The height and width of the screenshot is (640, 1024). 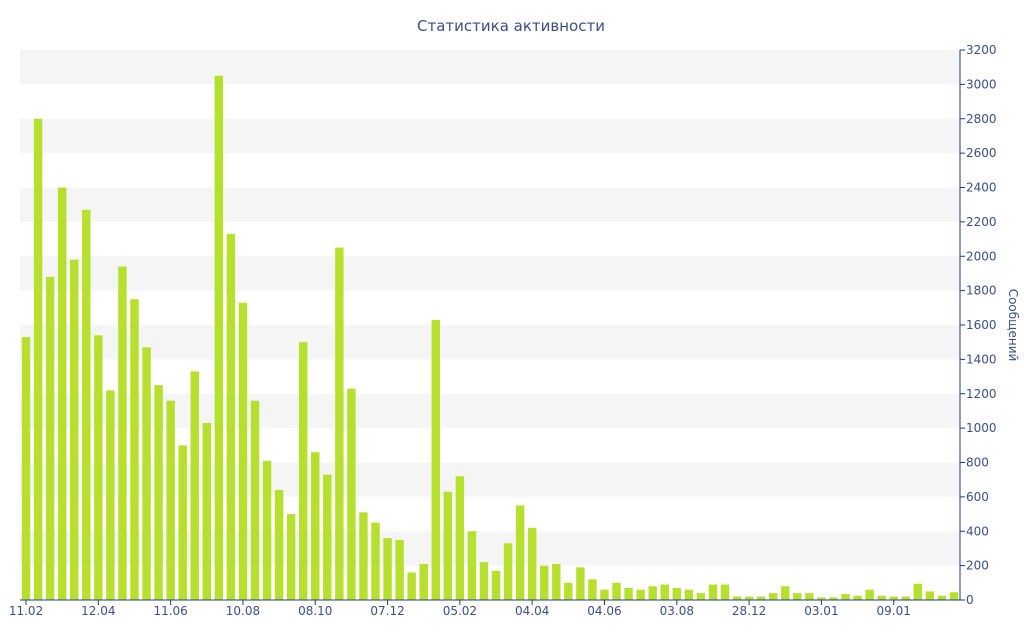 What do you see at coordinates (1013, 325) in the screenshot?
I see `y-axis-label: Сообщений` at bounding box center [1013, 325].